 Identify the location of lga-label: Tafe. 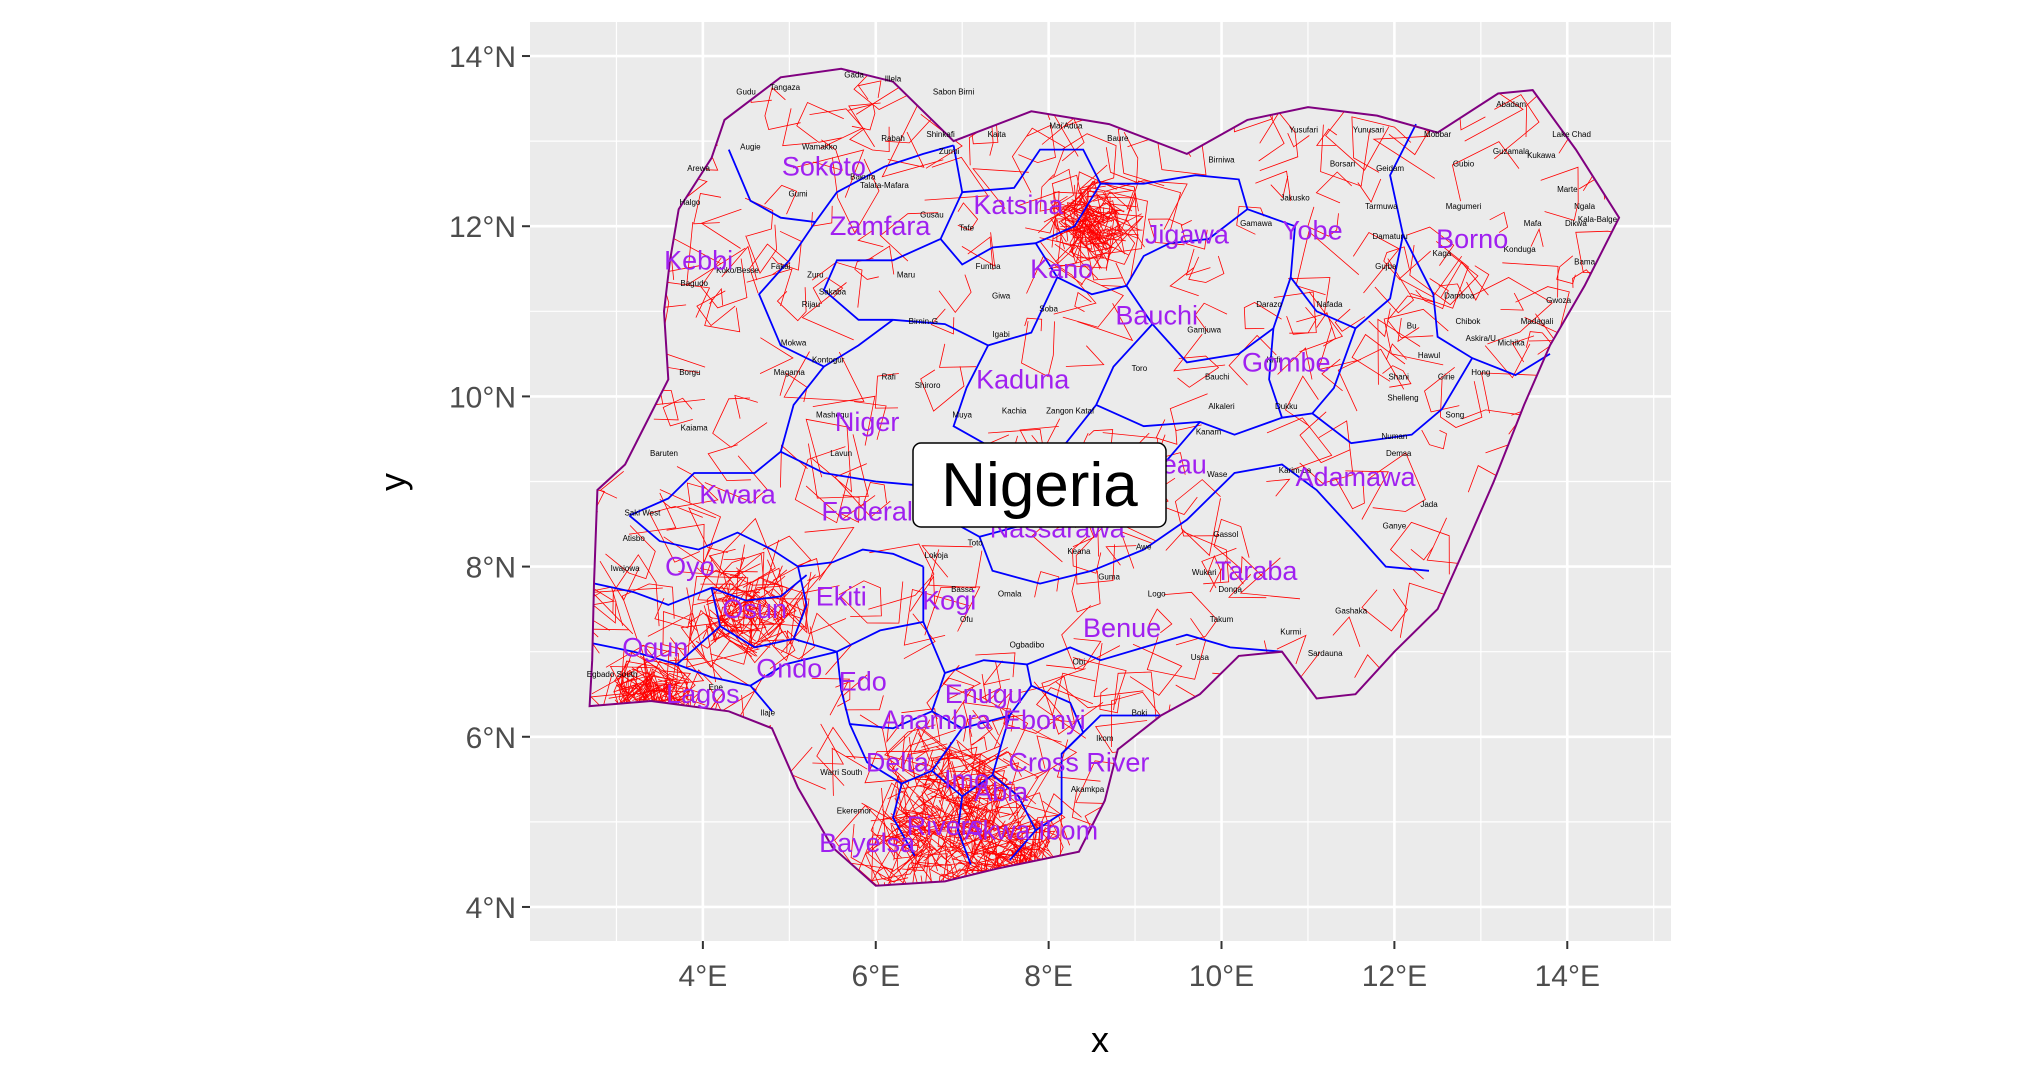
(967, 228).